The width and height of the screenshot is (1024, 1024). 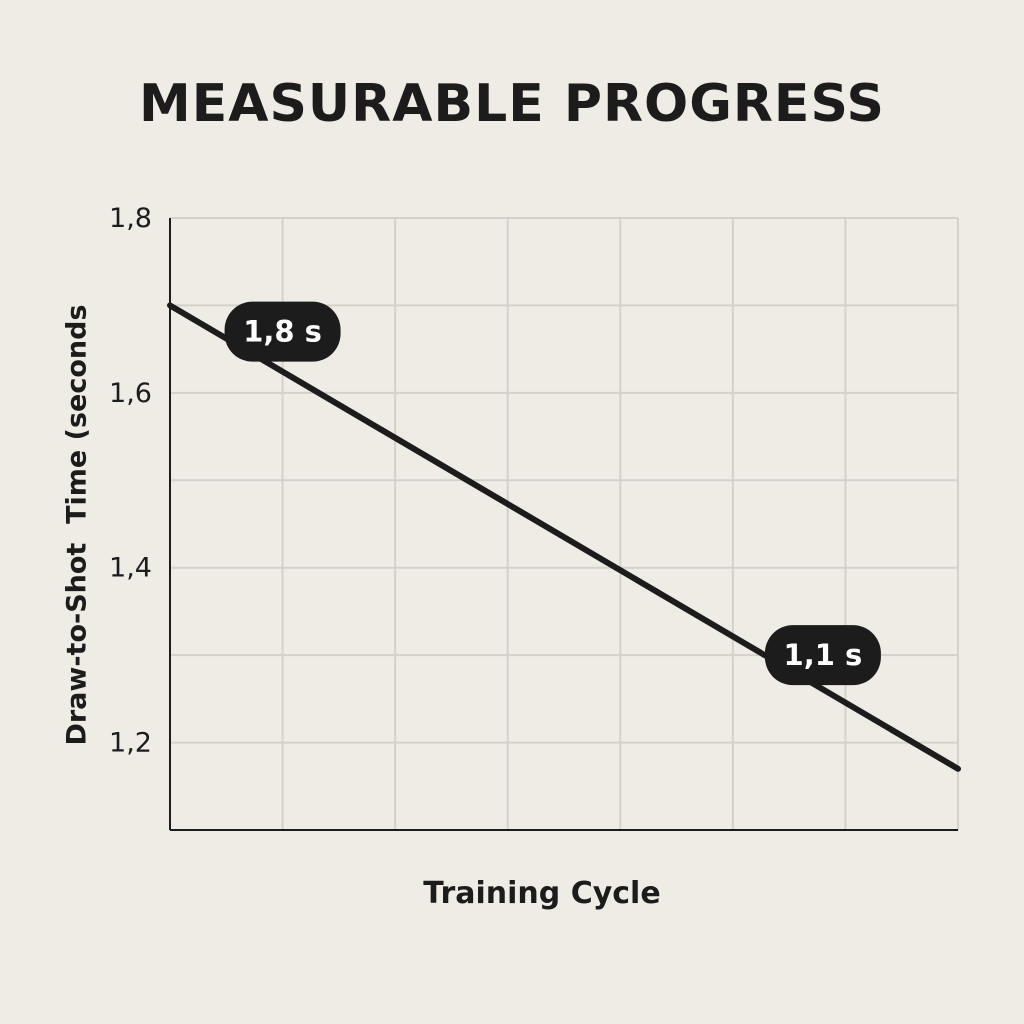 I want to click on callout-label: 1,1 s, so click(x=823, y=655).